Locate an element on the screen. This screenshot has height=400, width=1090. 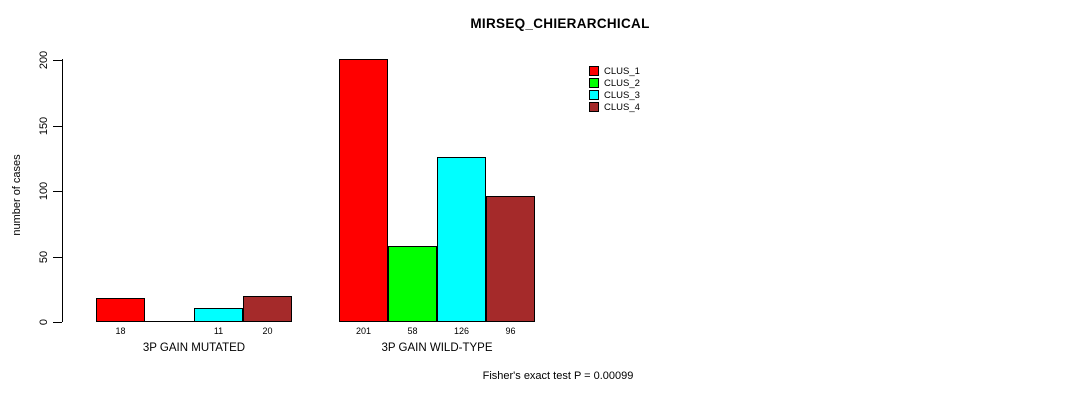
bar-clus_1-group1 is located at coordinates (120, 310).